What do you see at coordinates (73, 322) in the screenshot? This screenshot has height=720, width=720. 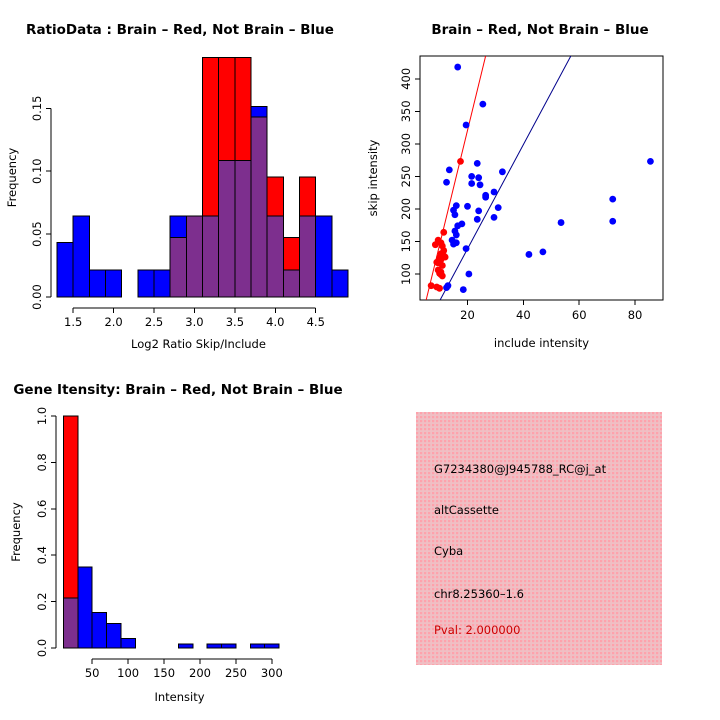 I see `x-tick-label: 1.5` at bounding box center [73, 322].